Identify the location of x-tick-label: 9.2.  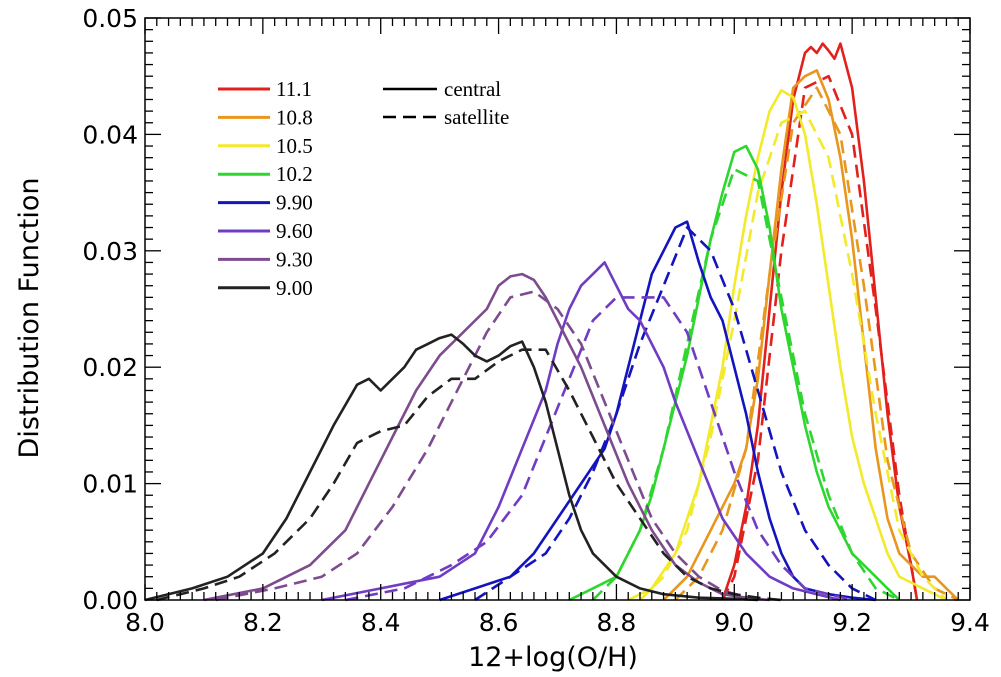
(852, 622).